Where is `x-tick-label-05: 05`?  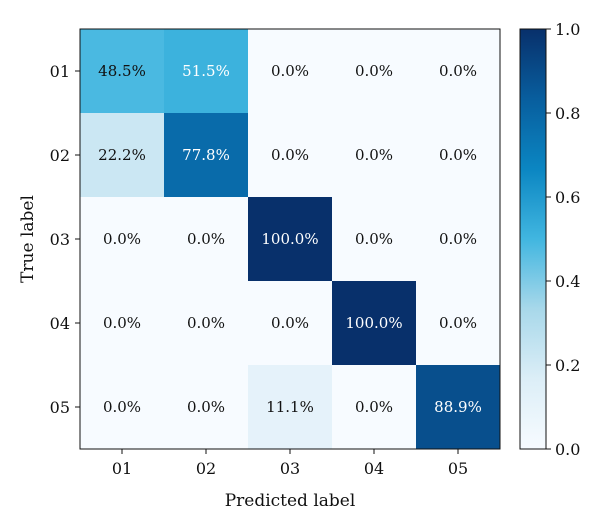 x-tick-label-05: 05 is located at coordinates (458, 468).